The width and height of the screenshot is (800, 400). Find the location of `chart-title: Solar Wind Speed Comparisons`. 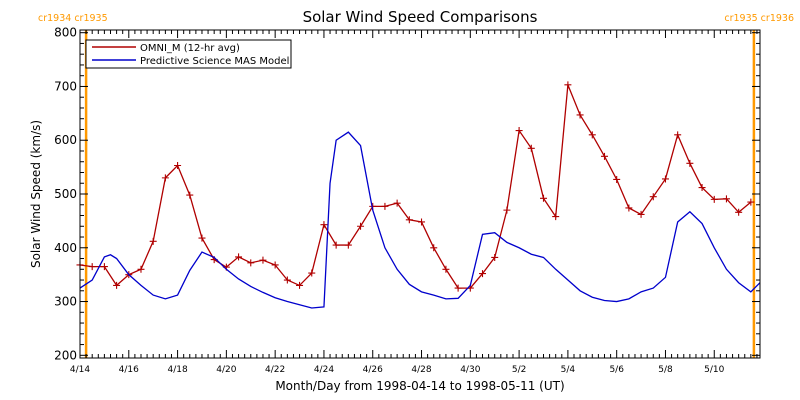

chart-title: Solar Wind Speed Comparisons is located at coordinates (420, 17).